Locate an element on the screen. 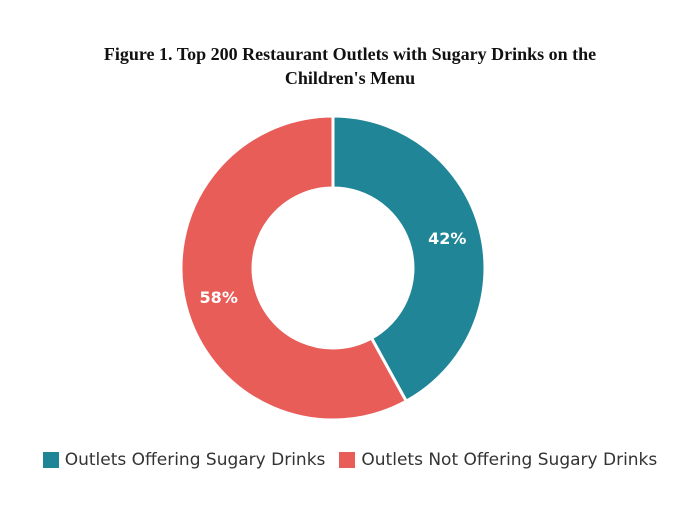 The image size is (700, 530). legend-item-not-offering: Outlets Not Offering Sugary Drinks is located at coordinates (498, 460).